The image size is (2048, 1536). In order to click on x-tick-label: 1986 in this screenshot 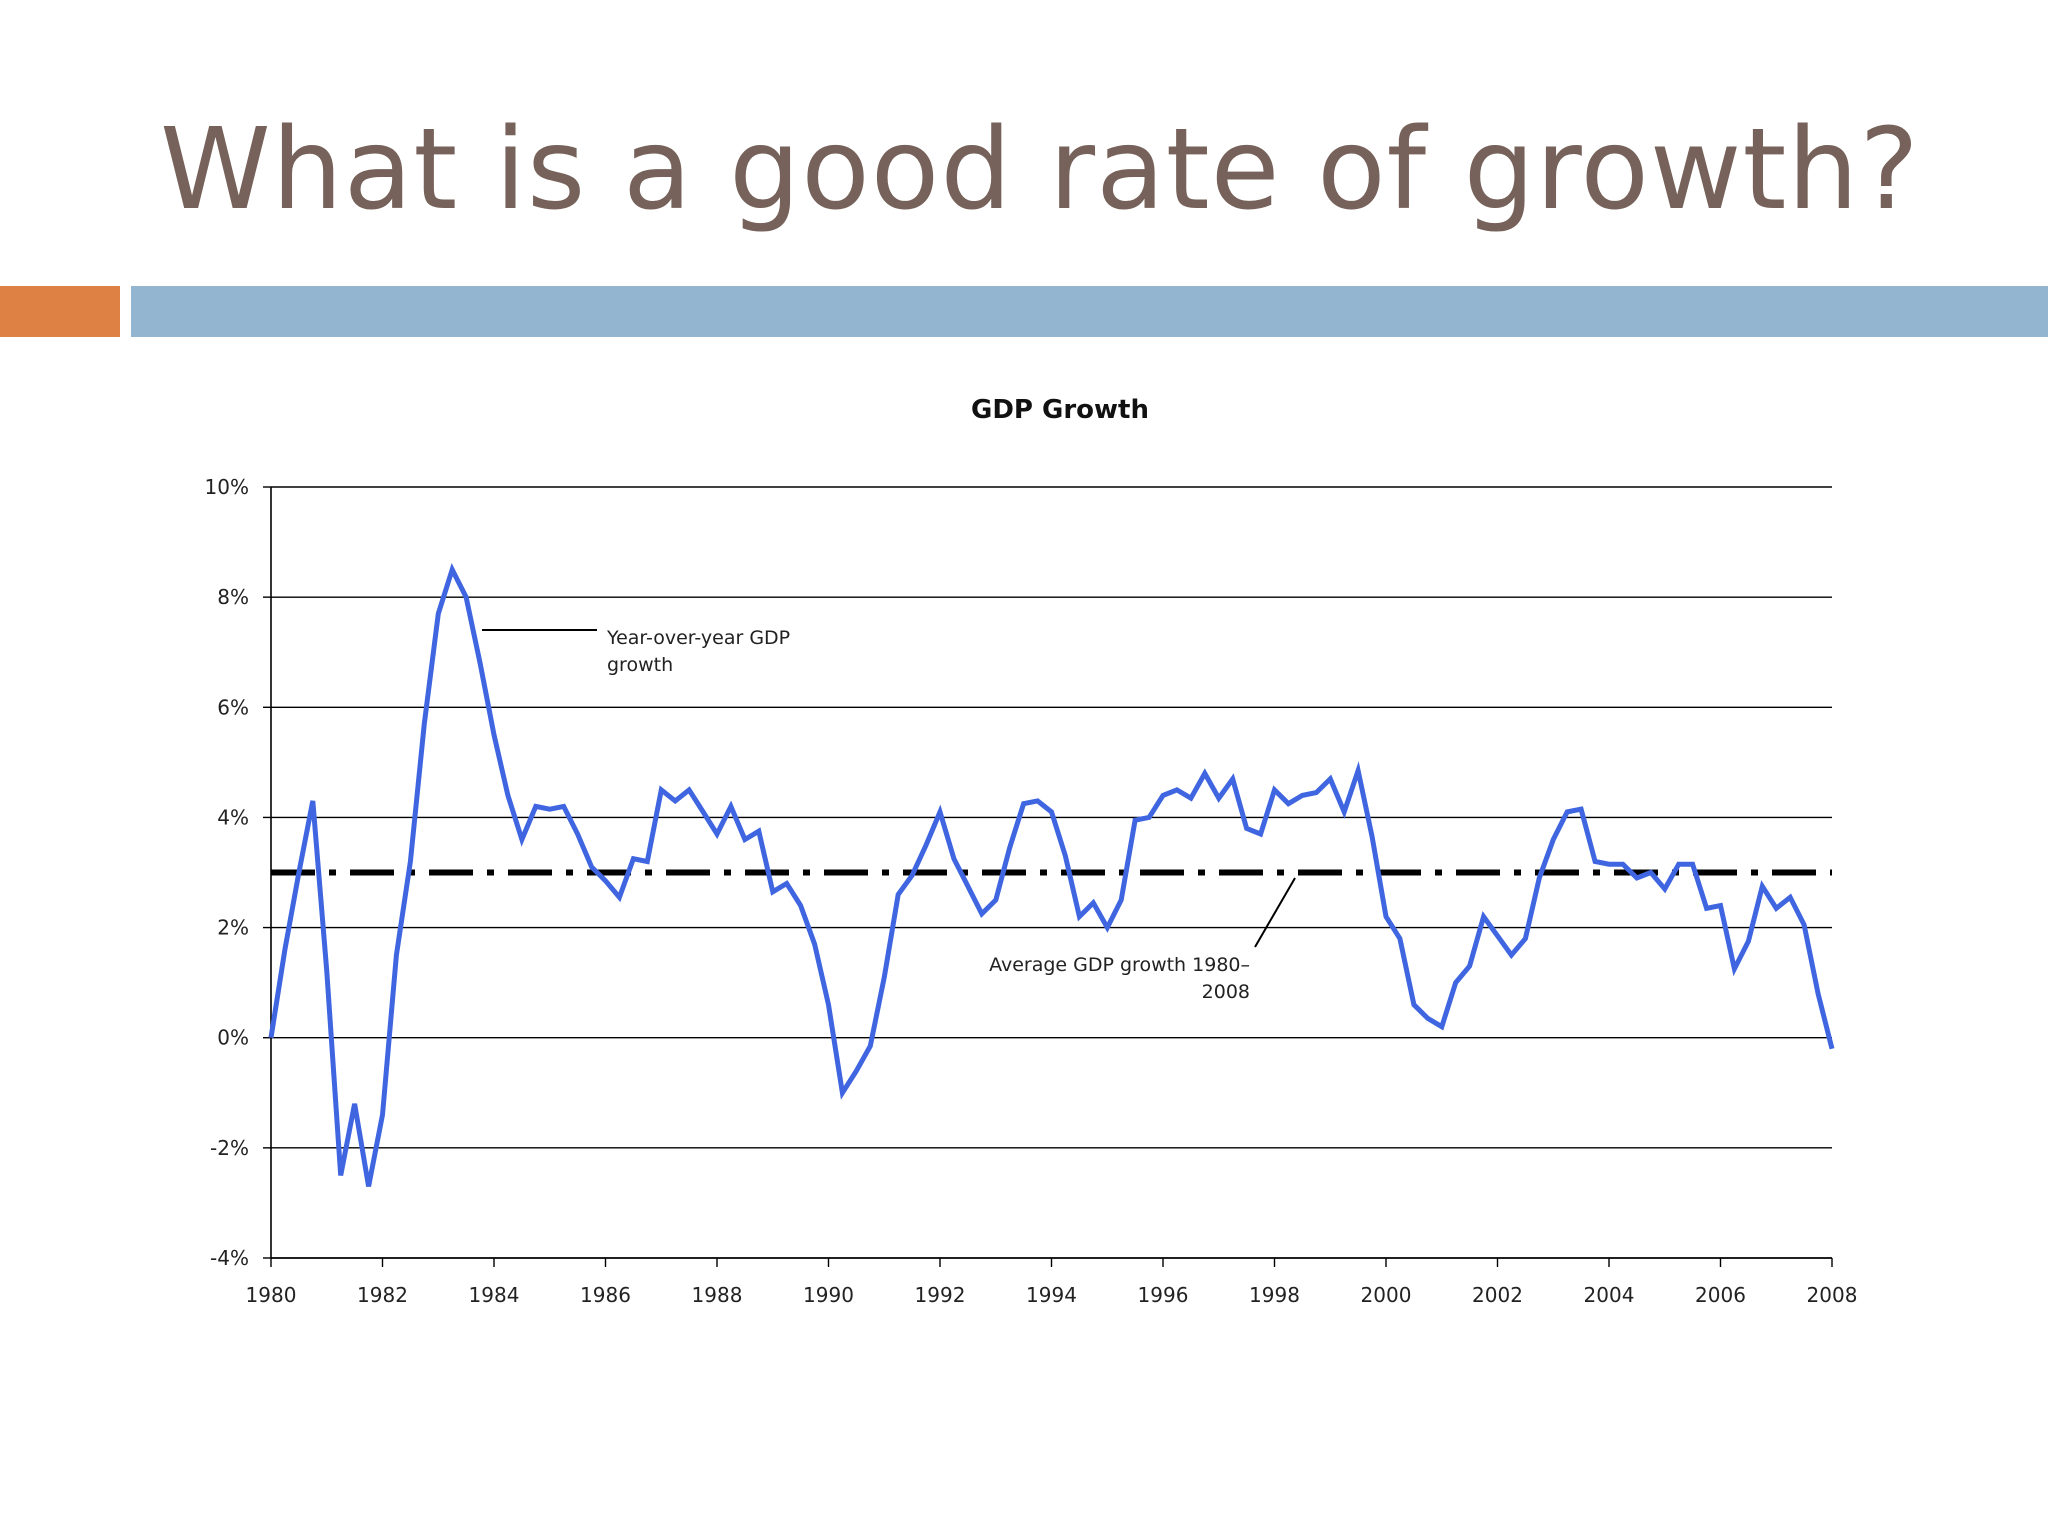, I will do `click(605, 1295)`.